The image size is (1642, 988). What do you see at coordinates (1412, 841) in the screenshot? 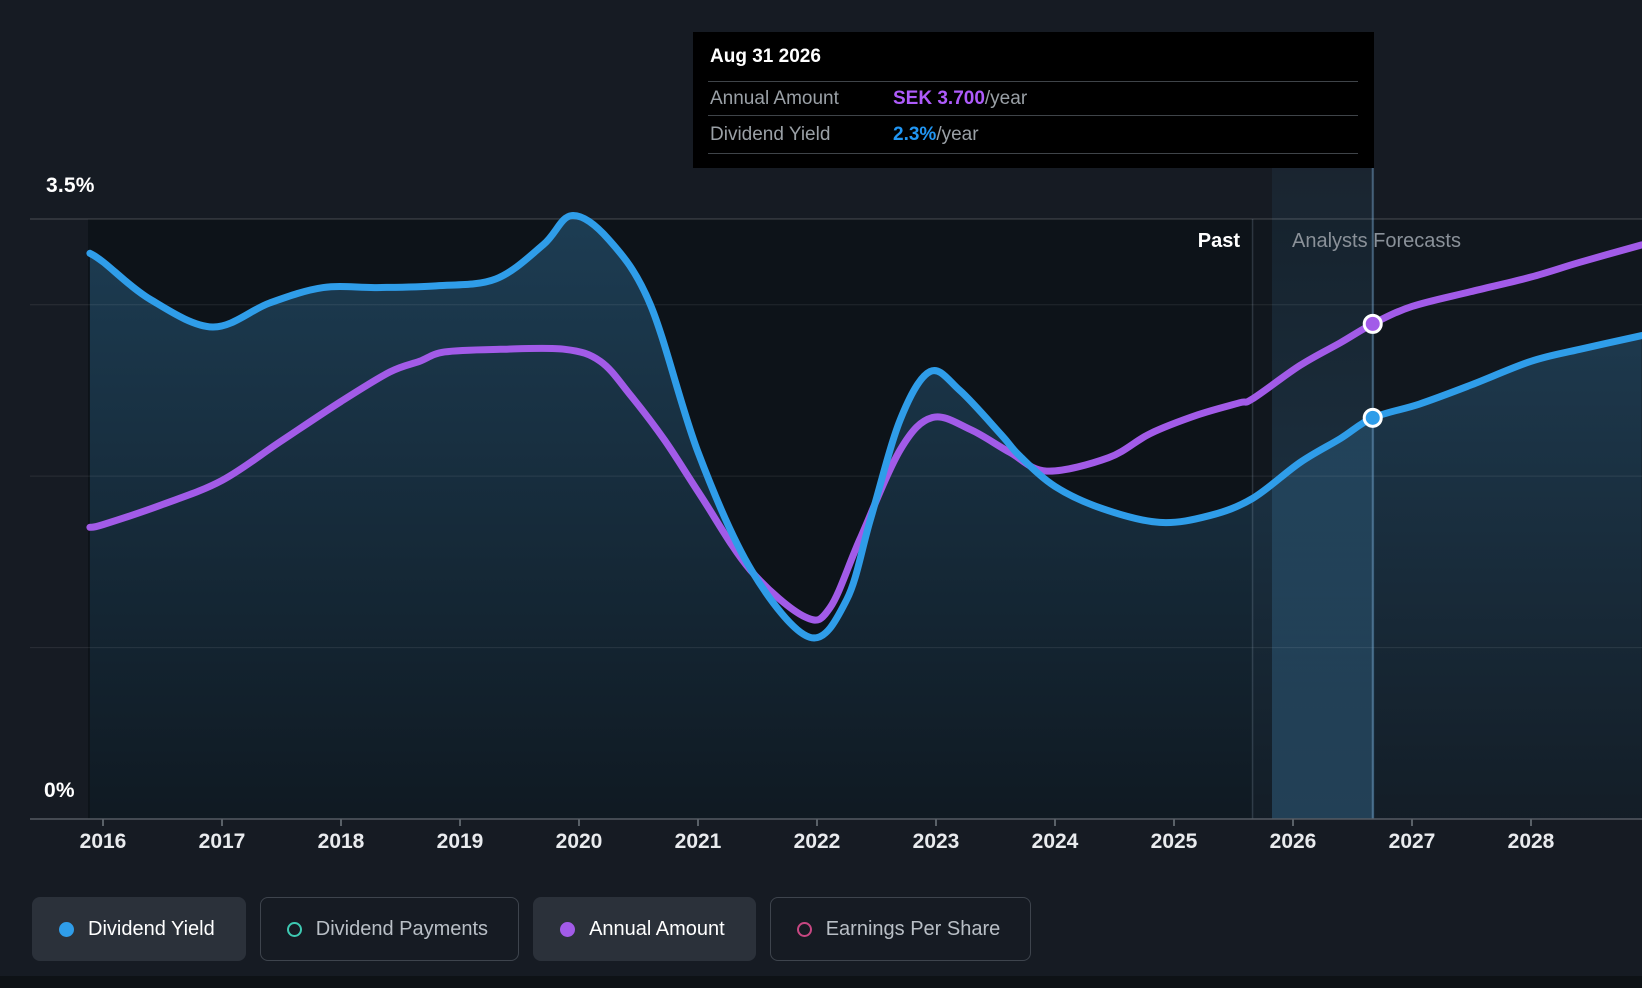
I see `x-axis-label: 2027` at bounding box center [1412, 841].